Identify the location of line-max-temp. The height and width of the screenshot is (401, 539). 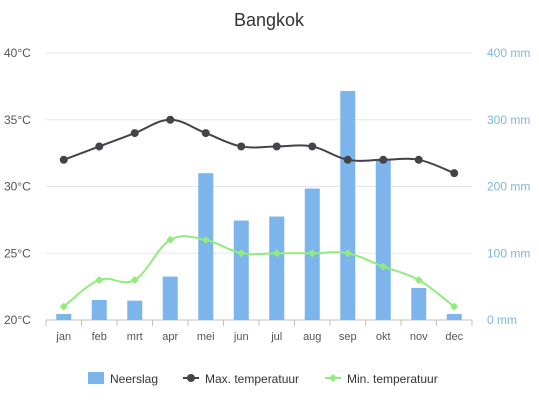
(259, 146).